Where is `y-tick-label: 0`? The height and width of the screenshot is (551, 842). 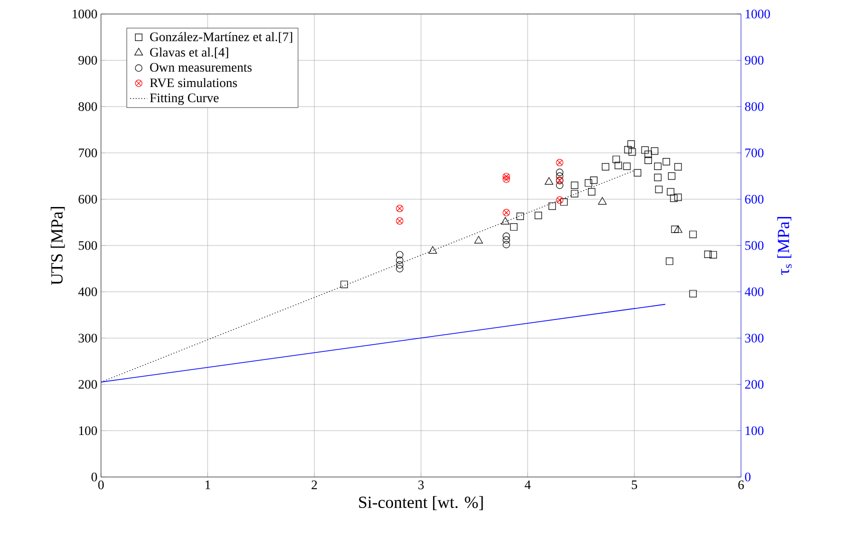
y-tick-label: 0 is located at coordinates (94, 477).